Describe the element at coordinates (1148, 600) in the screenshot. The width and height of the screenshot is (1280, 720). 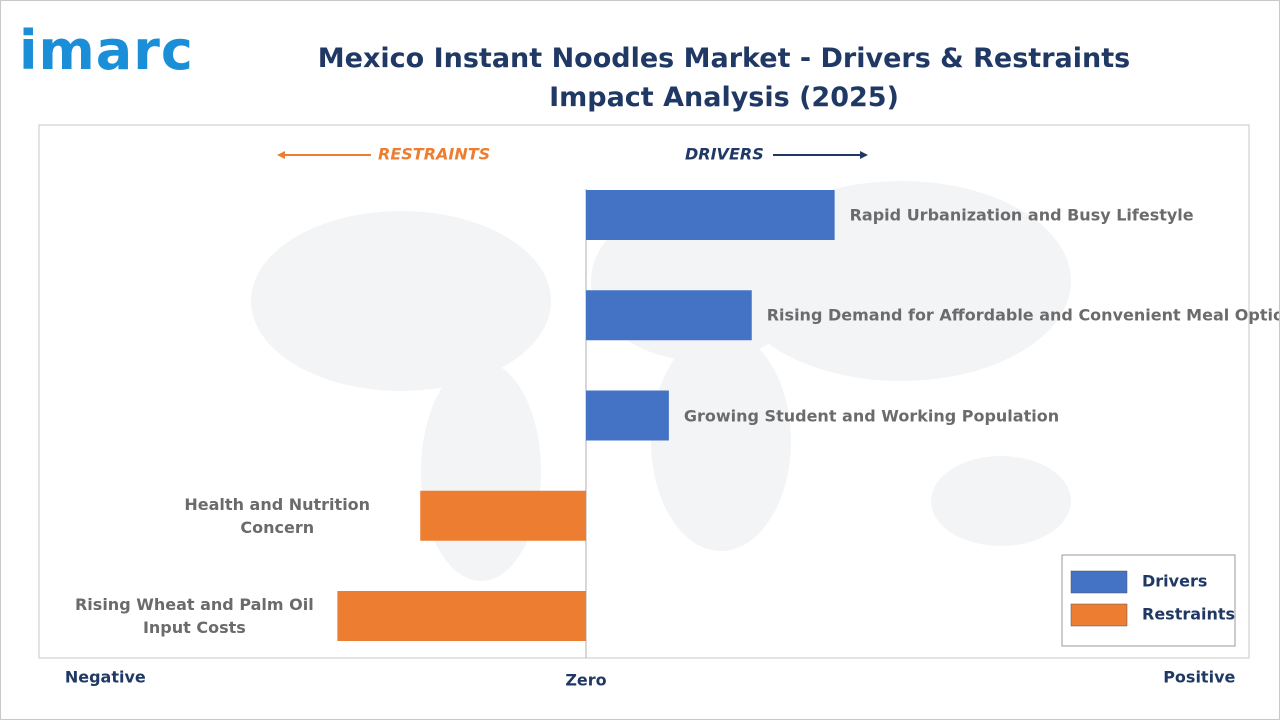
I see `legend-box` at that location.